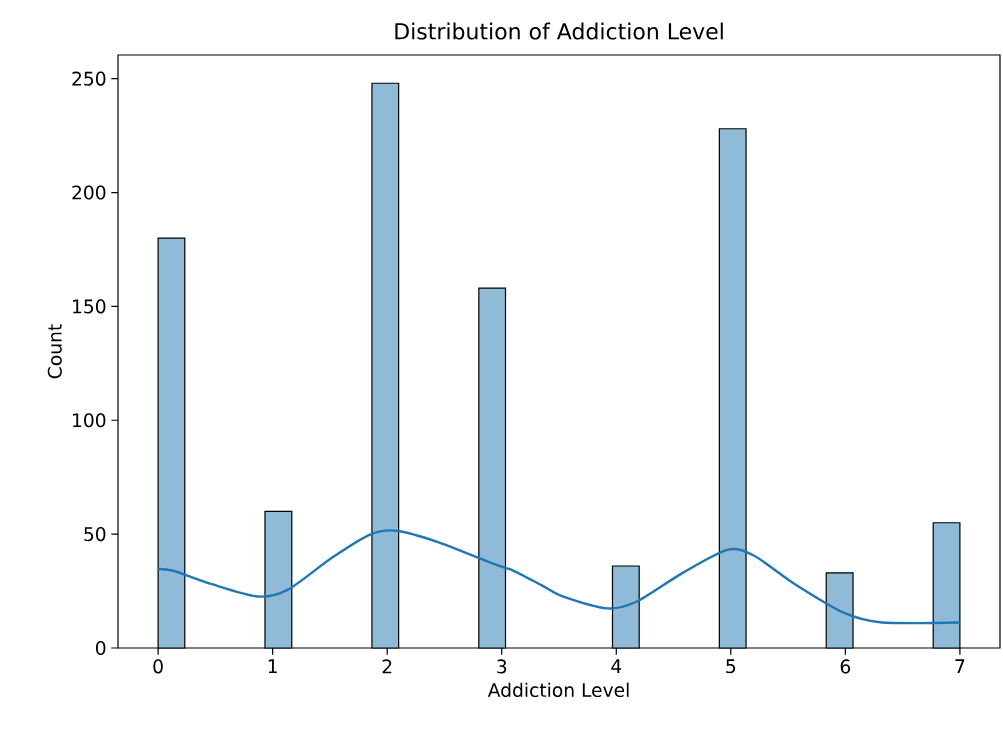  Describe the element at coordinates (100, 648) in the screenshot. I see `y-tick-label: 0` at that location.